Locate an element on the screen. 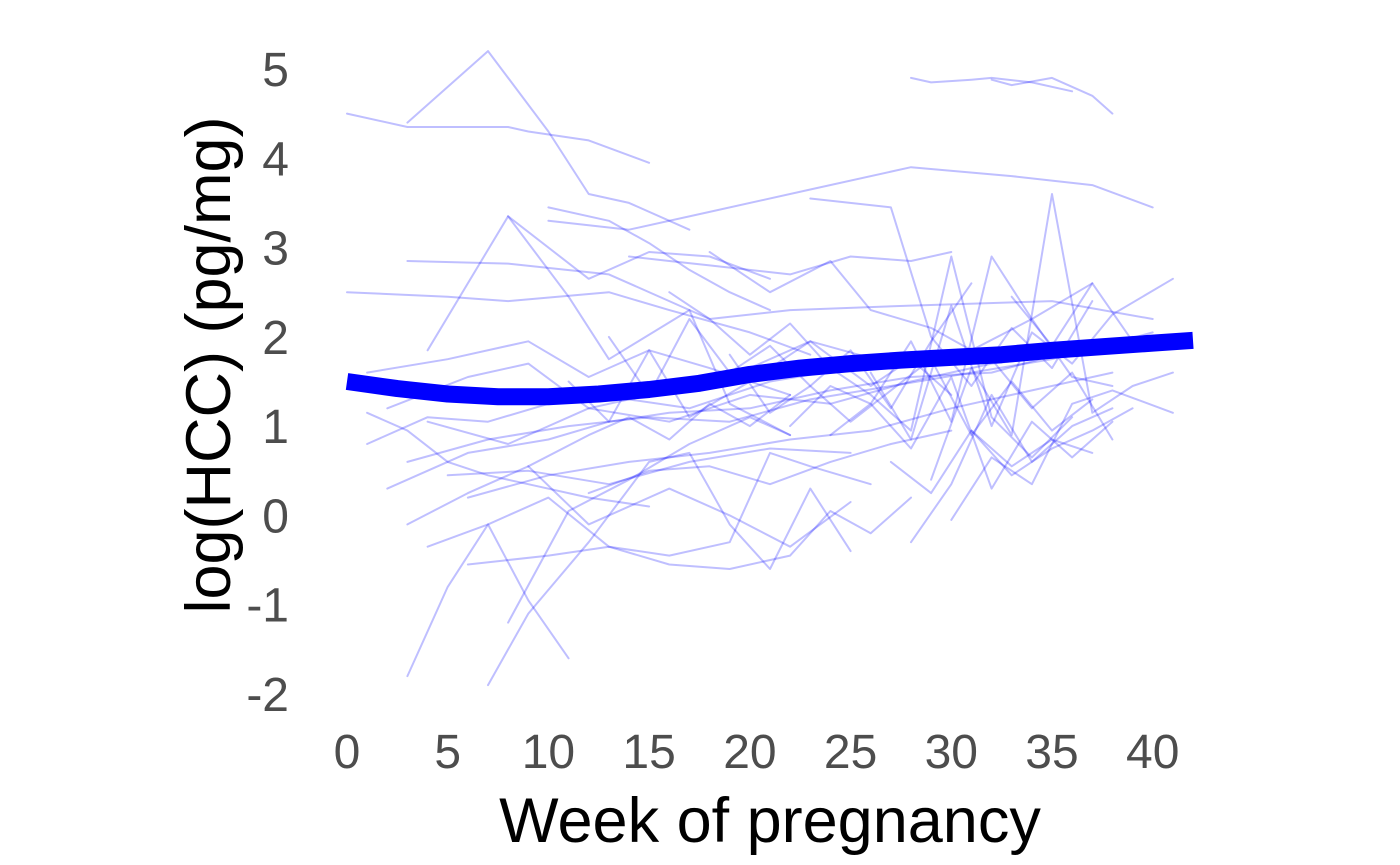  x-tick-label: 5 is located at coordinates (447, 752).